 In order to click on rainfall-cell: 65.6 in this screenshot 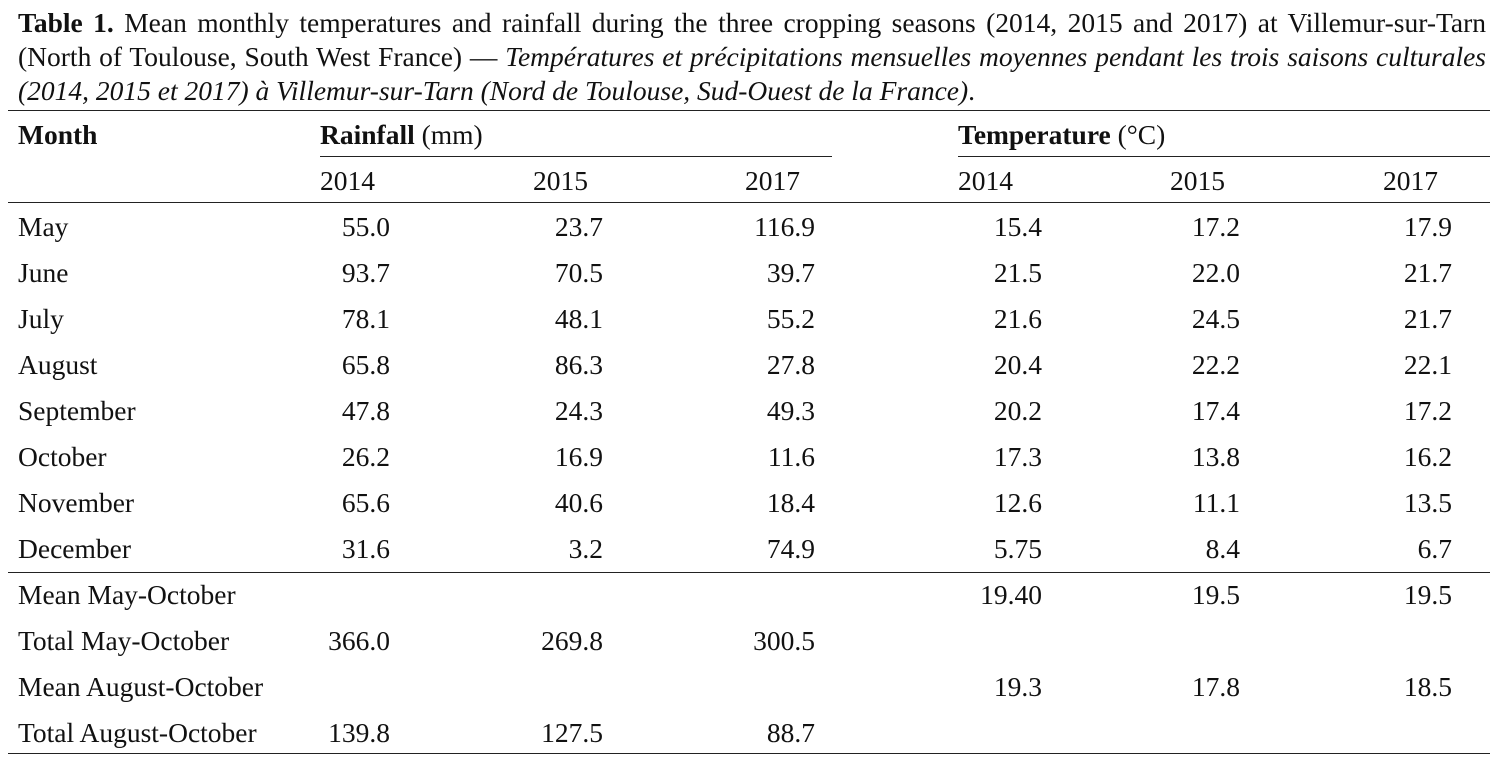, I will do `click(365, 502)`.